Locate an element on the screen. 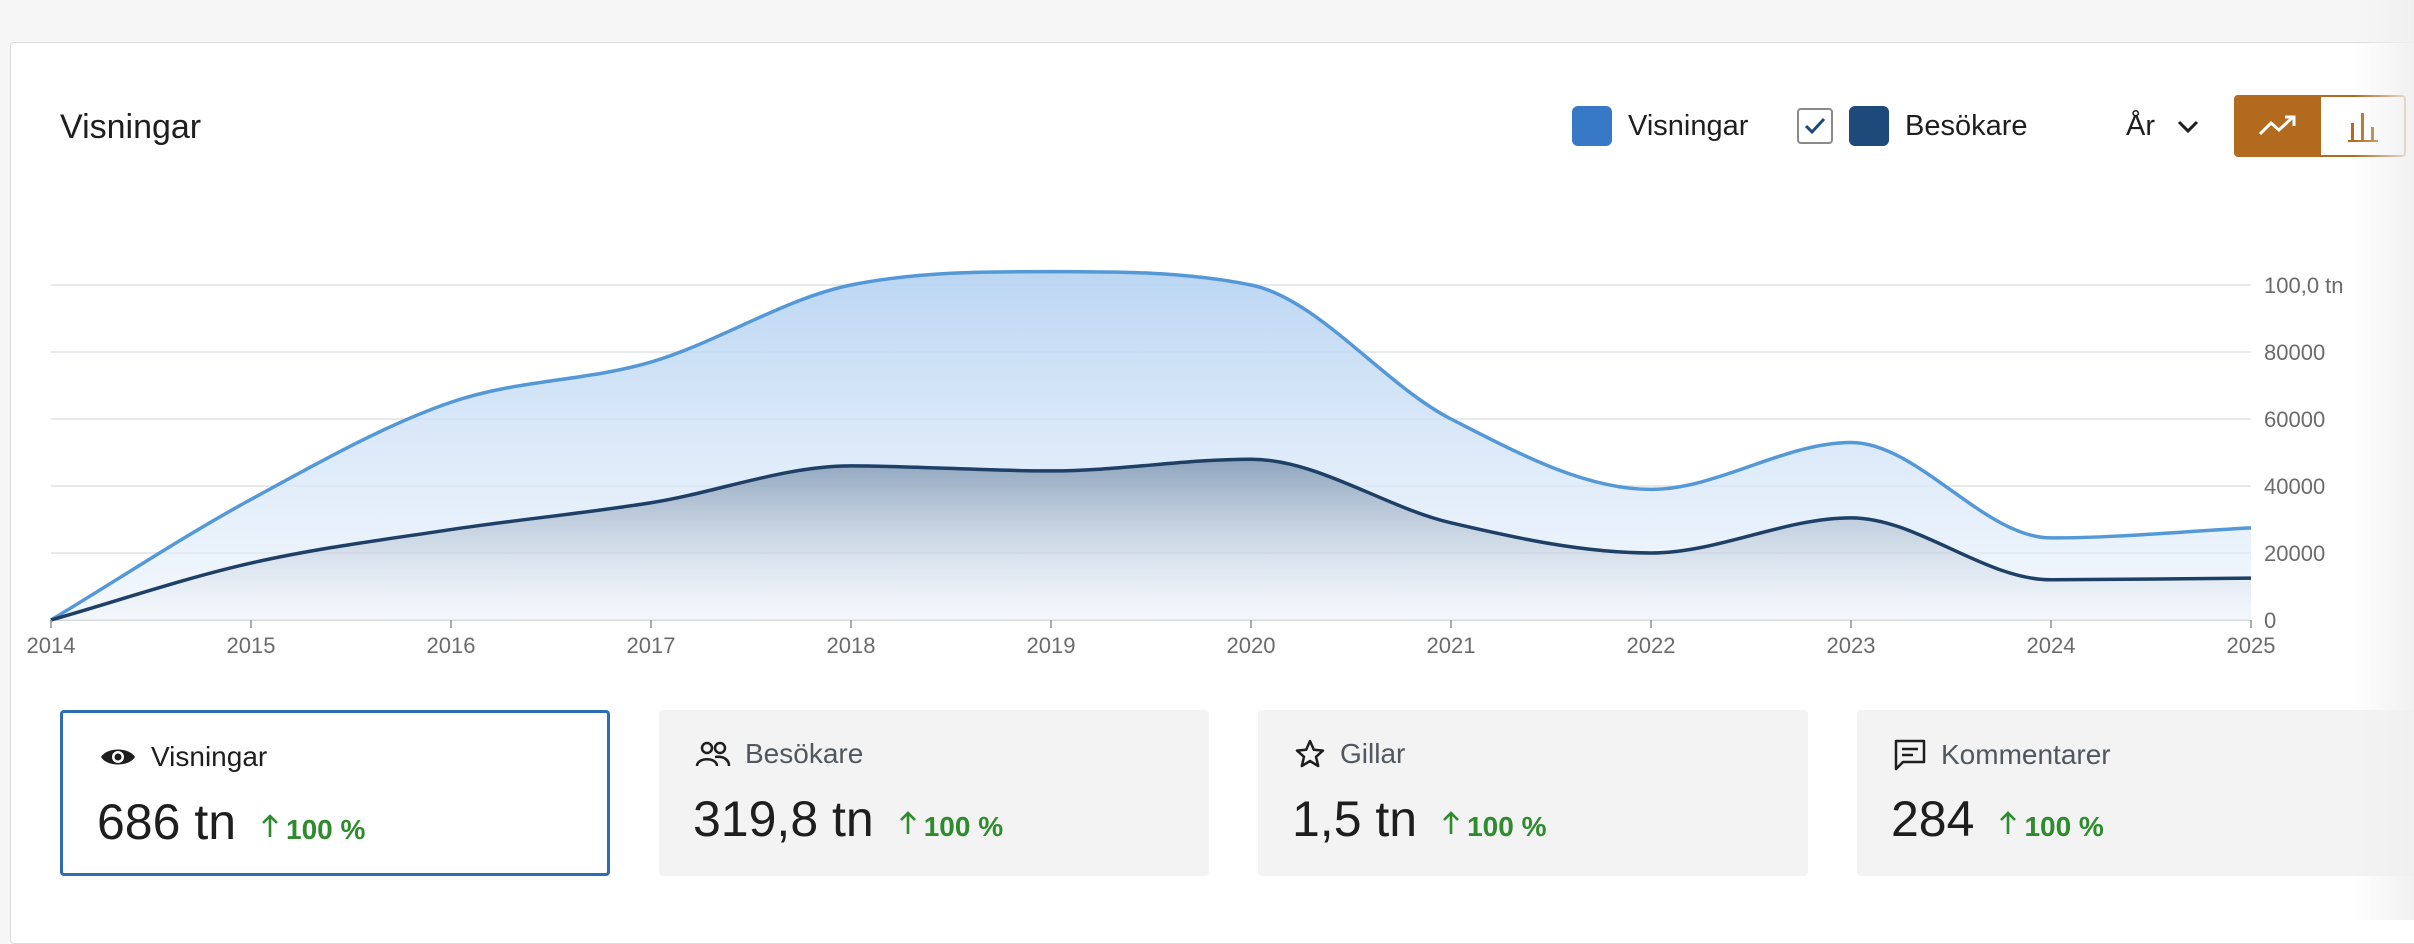  stat-head: Gillar is located at coordinates (1349, 754).